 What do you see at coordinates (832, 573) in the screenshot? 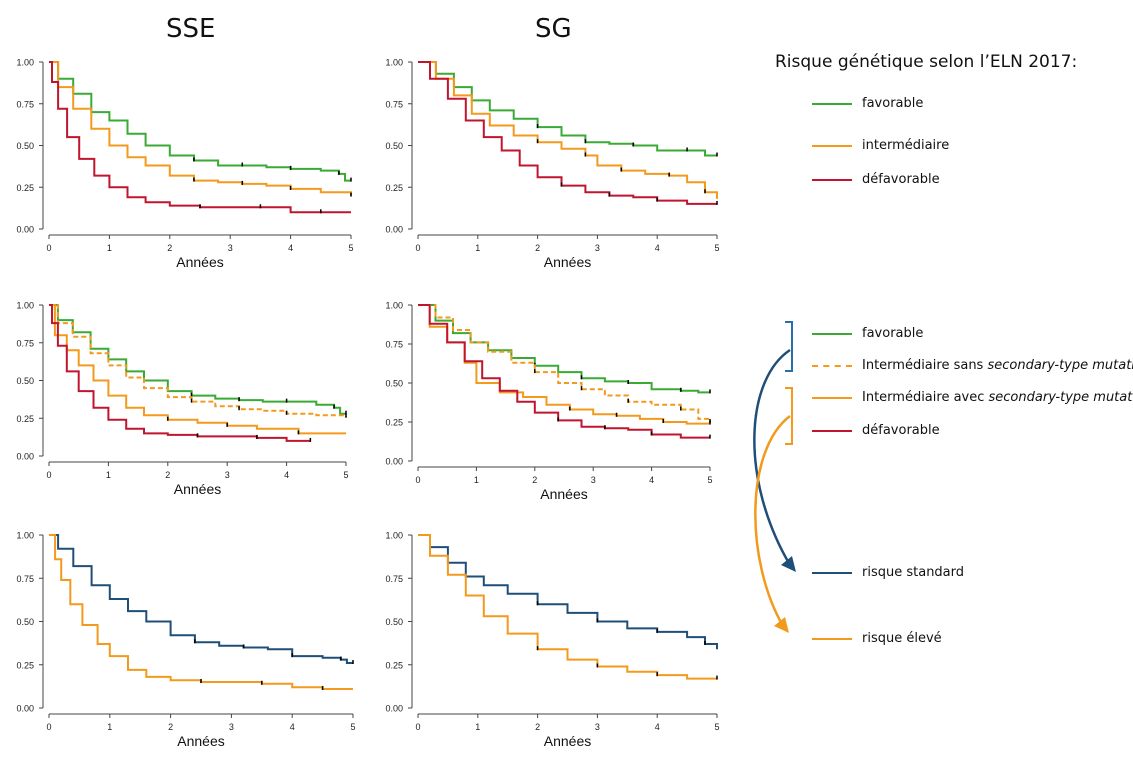
I see `legend3-standard-swatch` at bounding box center [832, 573].